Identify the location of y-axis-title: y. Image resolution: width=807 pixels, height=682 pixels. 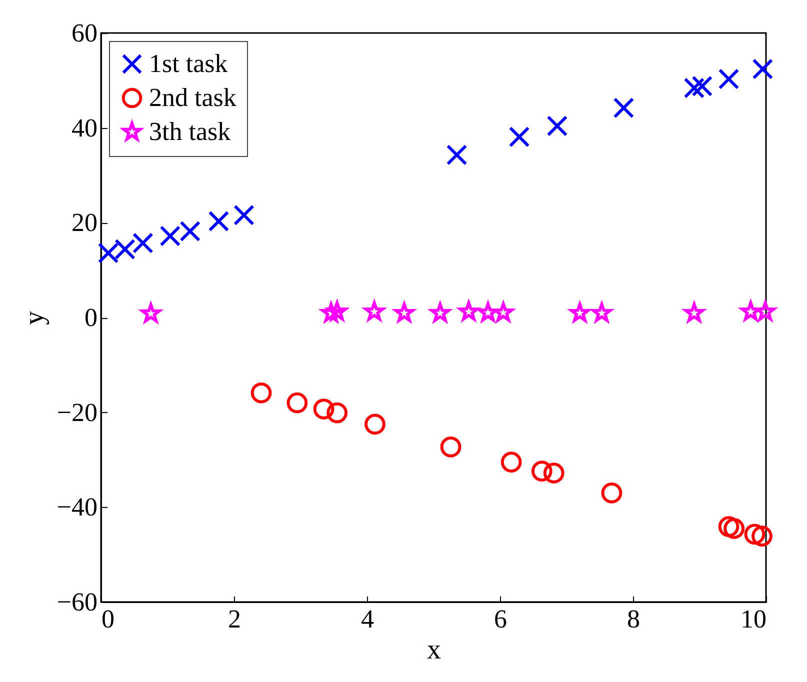
(34, 318).